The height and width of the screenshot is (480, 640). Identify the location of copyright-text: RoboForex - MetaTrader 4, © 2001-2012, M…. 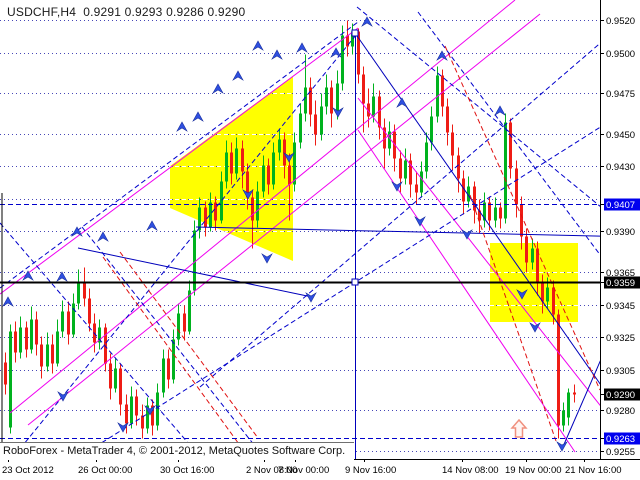
(174, 451).